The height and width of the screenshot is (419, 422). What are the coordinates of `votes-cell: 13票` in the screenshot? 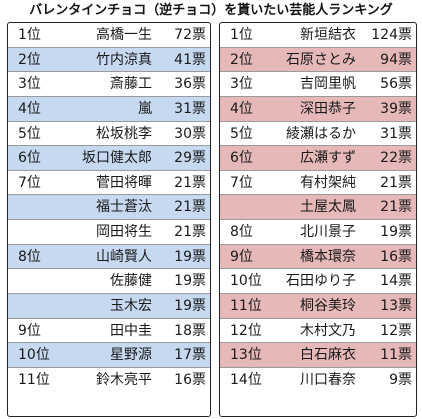 It's located at (396, 305).